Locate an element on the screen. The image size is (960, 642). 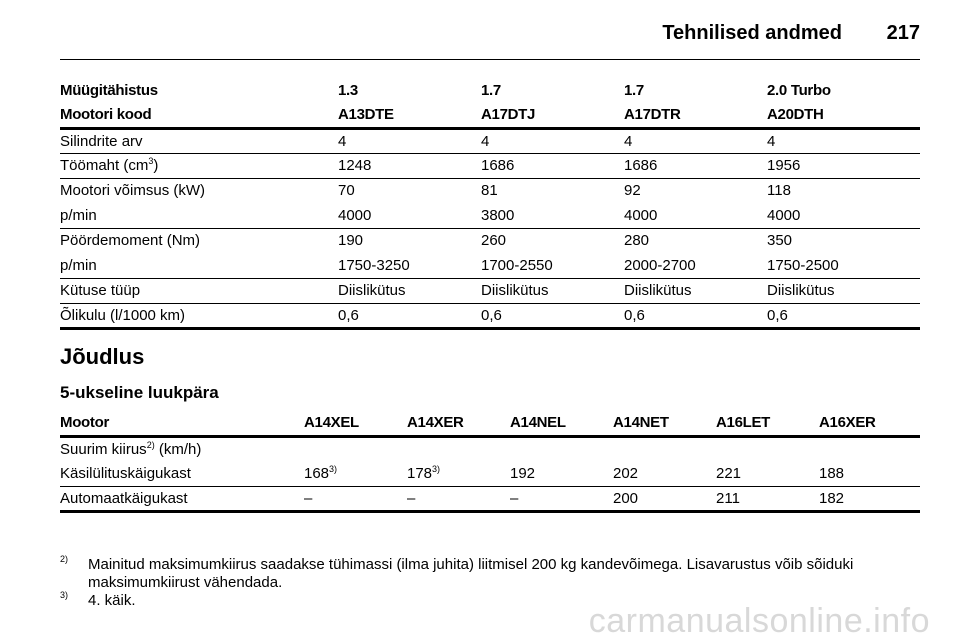
header-cell: 1.3 is located at coordinates (348, 90).